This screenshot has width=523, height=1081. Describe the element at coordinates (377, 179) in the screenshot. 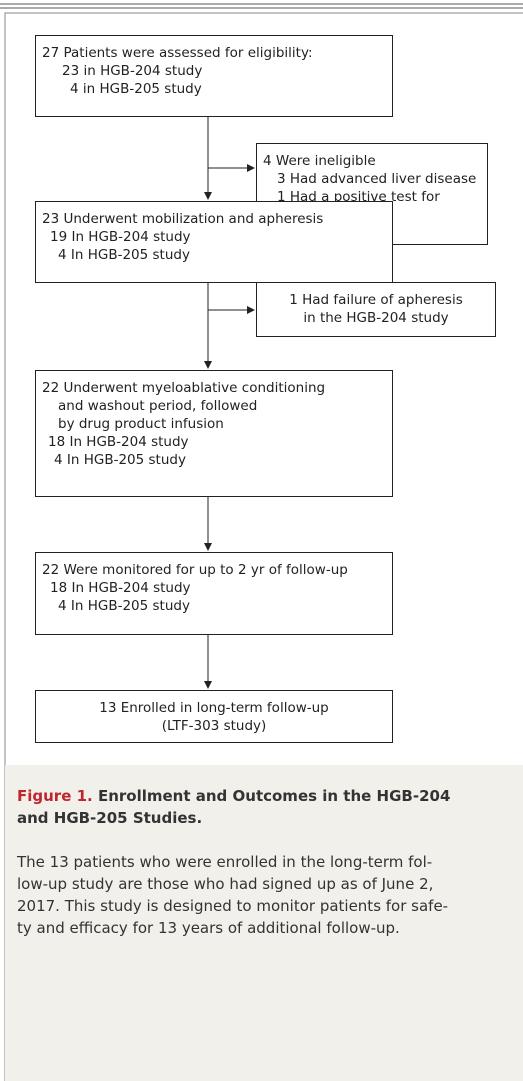

I see `box-text: 3 Had advanced liver disease` at that location.